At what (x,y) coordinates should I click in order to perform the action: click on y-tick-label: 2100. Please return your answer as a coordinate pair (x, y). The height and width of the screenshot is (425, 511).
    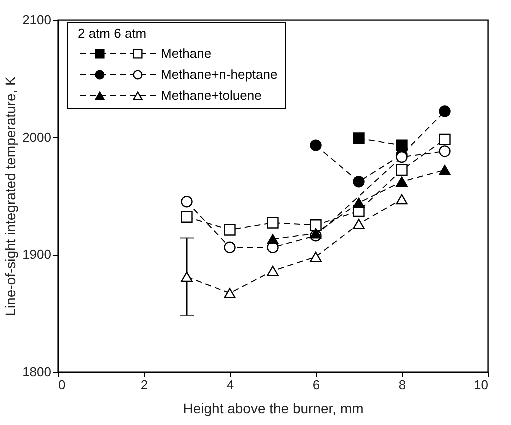
    Looking at the image, I should click on (37, 20).